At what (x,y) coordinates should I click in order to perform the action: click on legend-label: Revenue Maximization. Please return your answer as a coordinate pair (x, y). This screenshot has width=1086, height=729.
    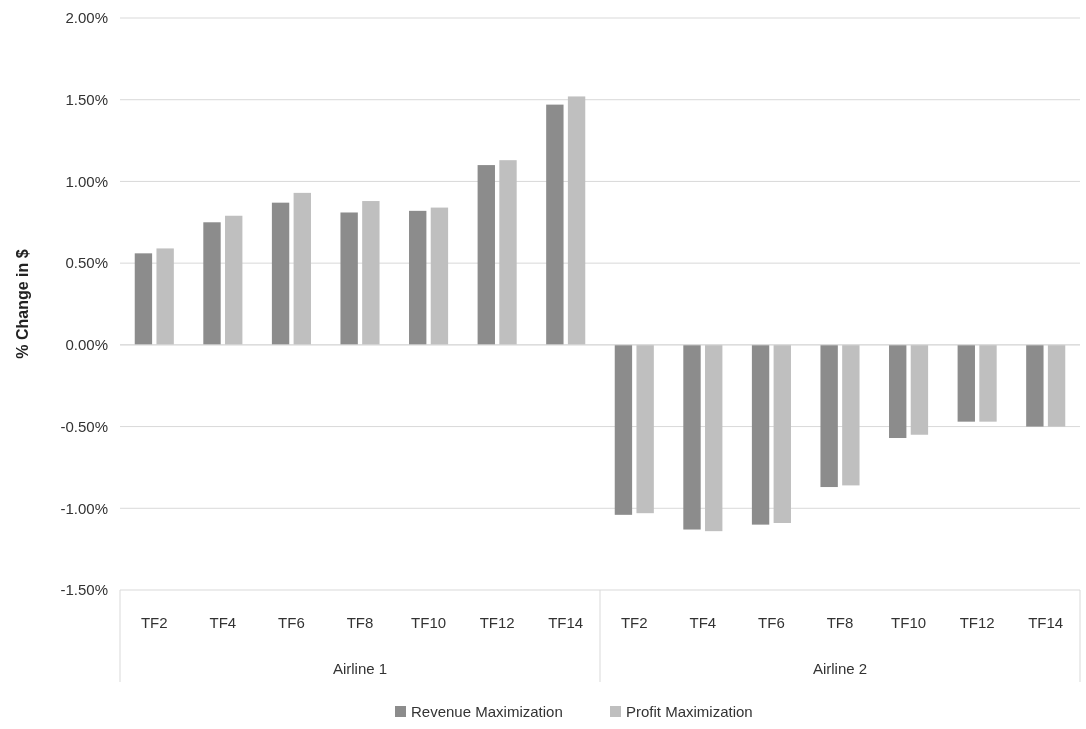
    Looking at the image, I should click on (487, 711).